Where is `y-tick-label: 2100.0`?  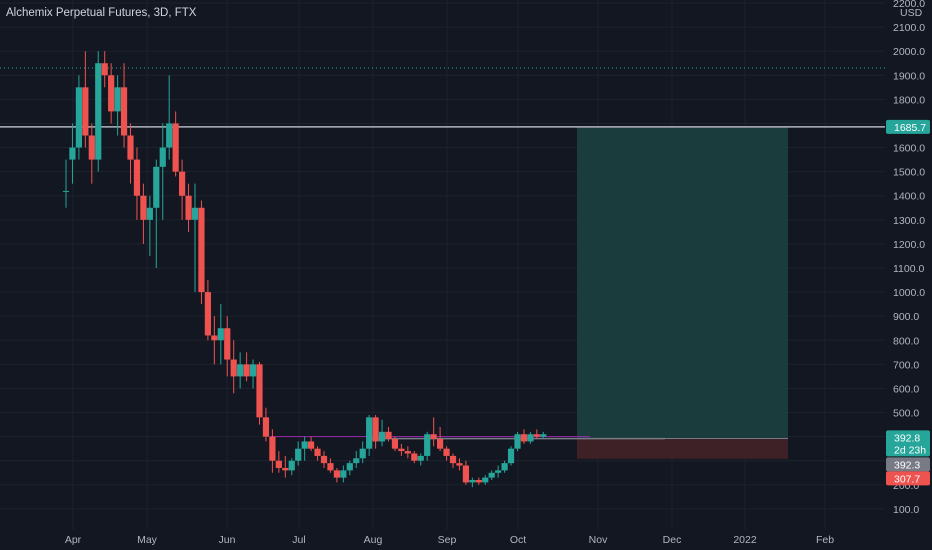
y-tick-label: 2100.0 is located at coordinates (909, 28).